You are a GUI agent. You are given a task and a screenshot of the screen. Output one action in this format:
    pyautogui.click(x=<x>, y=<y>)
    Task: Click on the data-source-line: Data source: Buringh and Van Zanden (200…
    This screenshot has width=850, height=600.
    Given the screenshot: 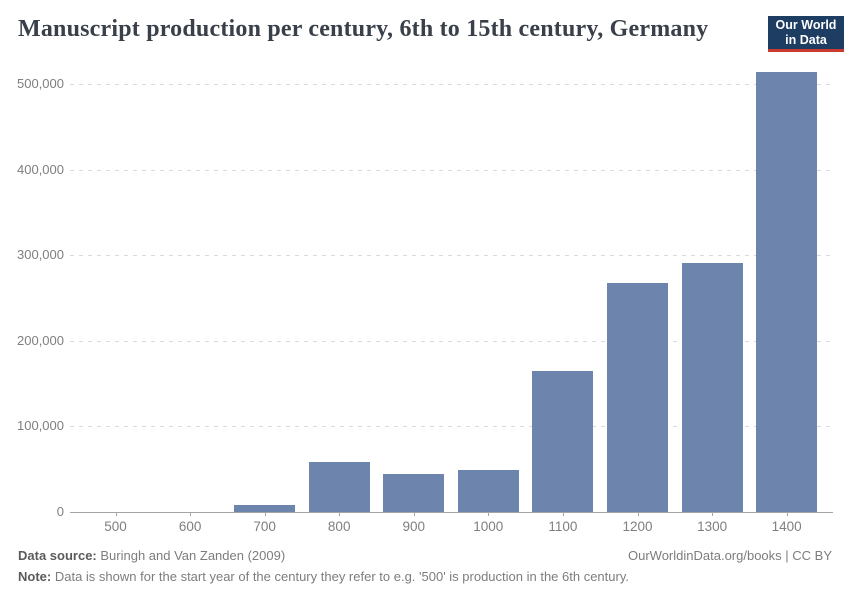 What is the action you would take?
    pyautogui.click(x=425, y=556)
    